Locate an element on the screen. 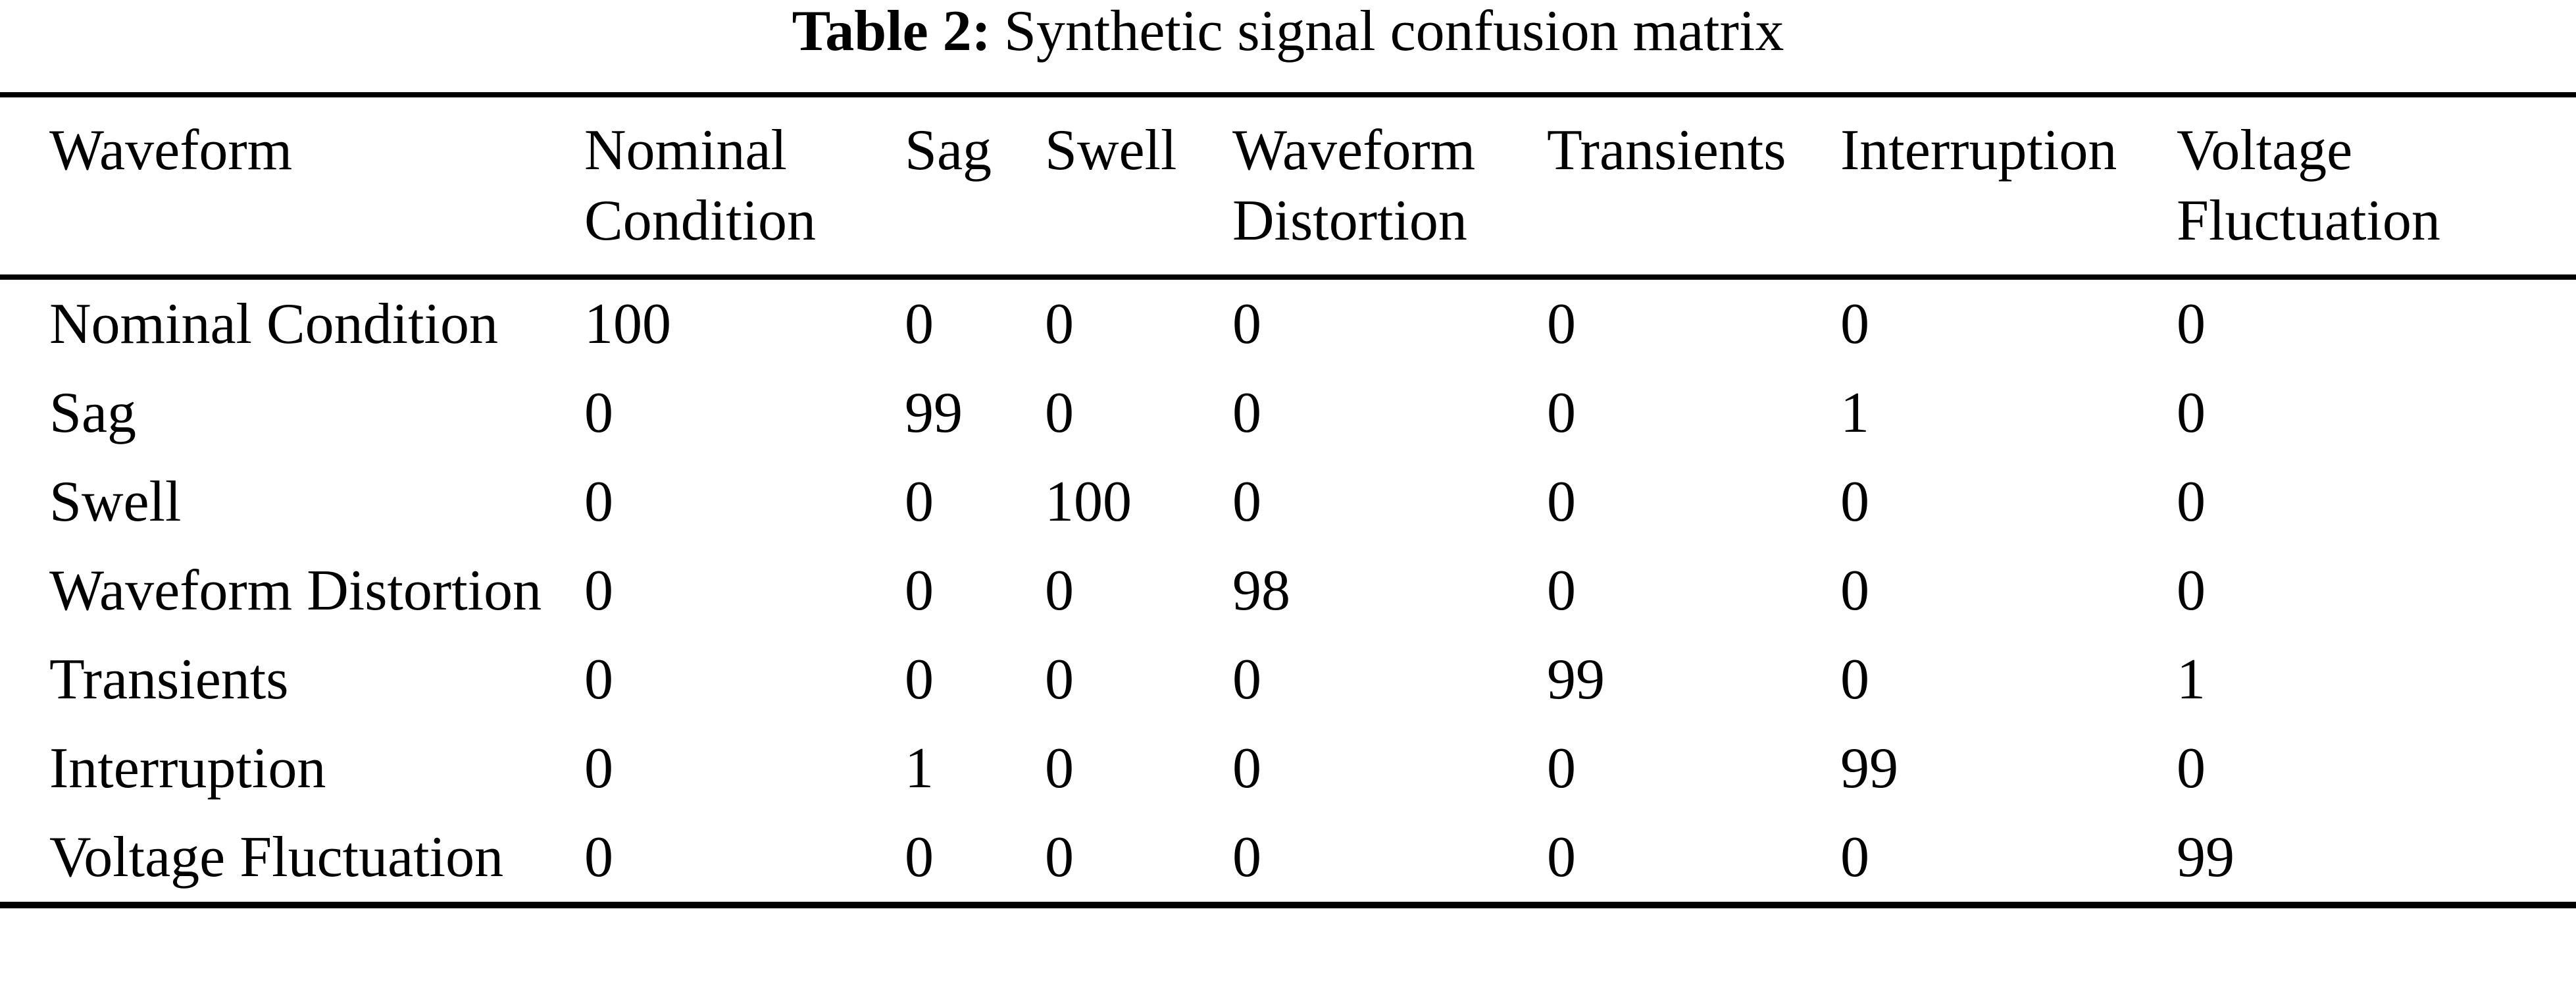 The width and height of the screenshot is (2576, 986). column-header-waveform-distortion: Waveform Distortion is located at coordinates (1389, 187).